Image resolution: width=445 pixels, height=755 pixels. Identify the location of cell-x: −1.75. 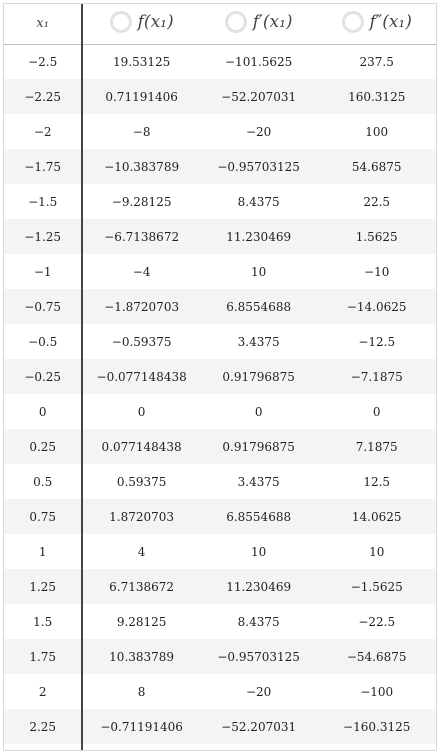
(44, 166).